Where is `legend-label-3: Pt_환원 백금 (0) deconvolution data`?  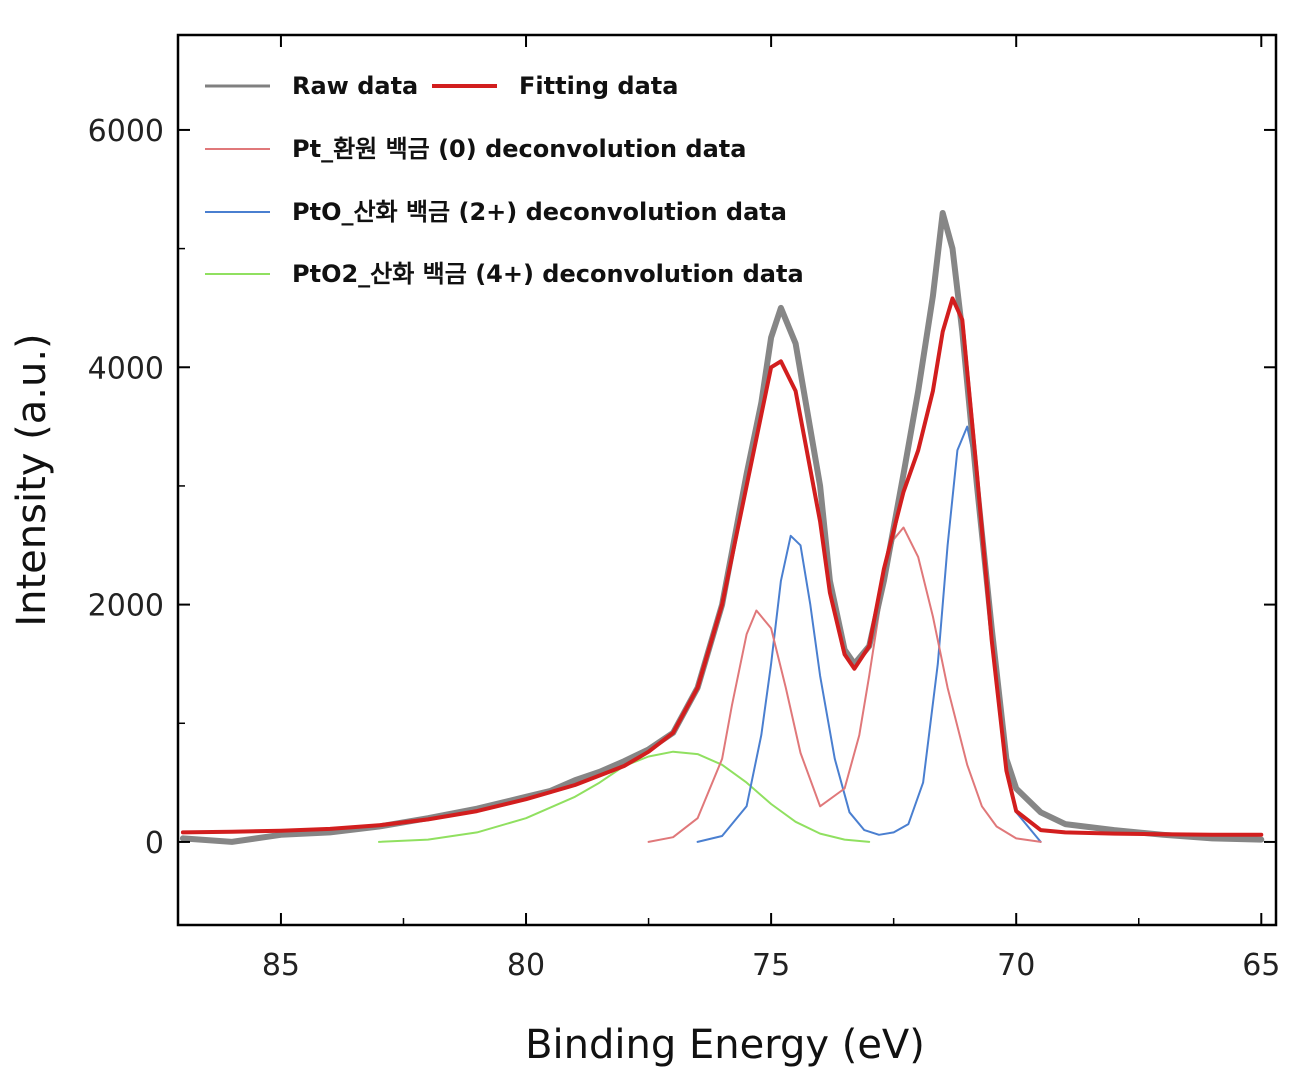
legend-label-3: Pt_환원 백금 (0) deconvolution data is located at coordinates (519, 149).